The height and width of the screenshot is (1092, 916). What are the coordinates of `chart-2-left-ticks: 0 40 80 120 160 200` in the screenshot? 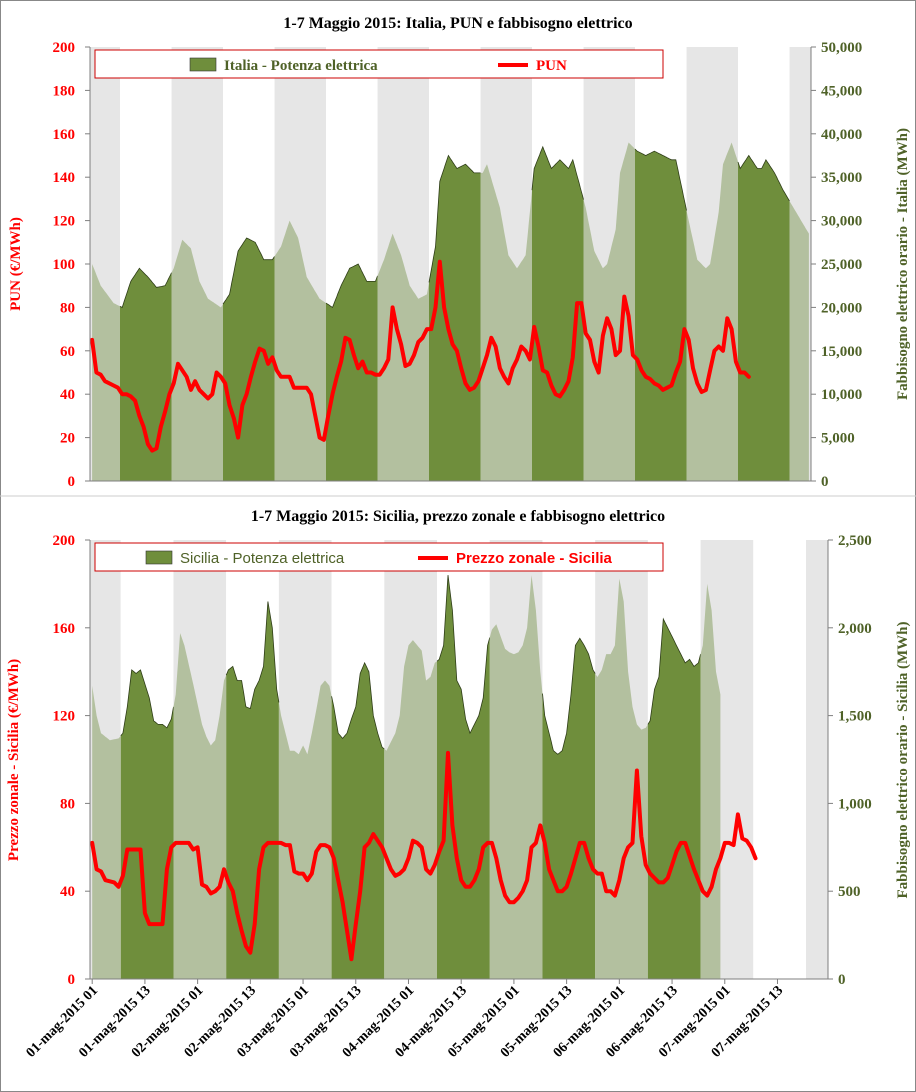 It's located at (71, 760).